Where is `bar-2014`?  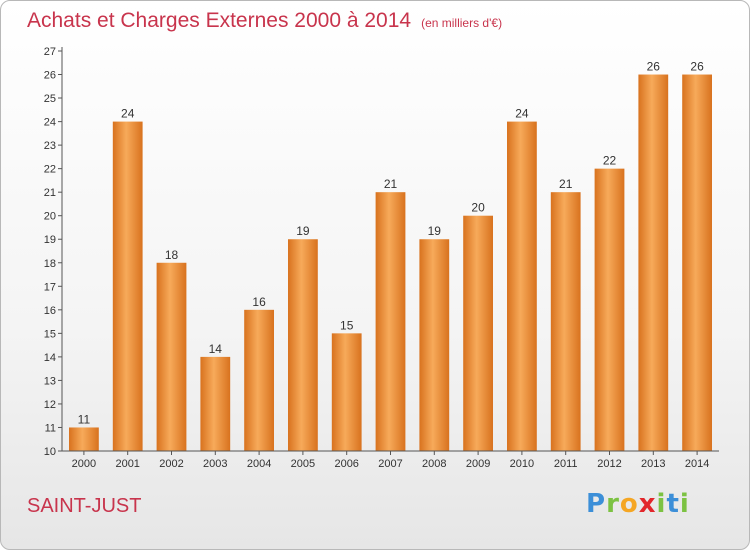 bar-2014 is located at coordinates (697, 262).